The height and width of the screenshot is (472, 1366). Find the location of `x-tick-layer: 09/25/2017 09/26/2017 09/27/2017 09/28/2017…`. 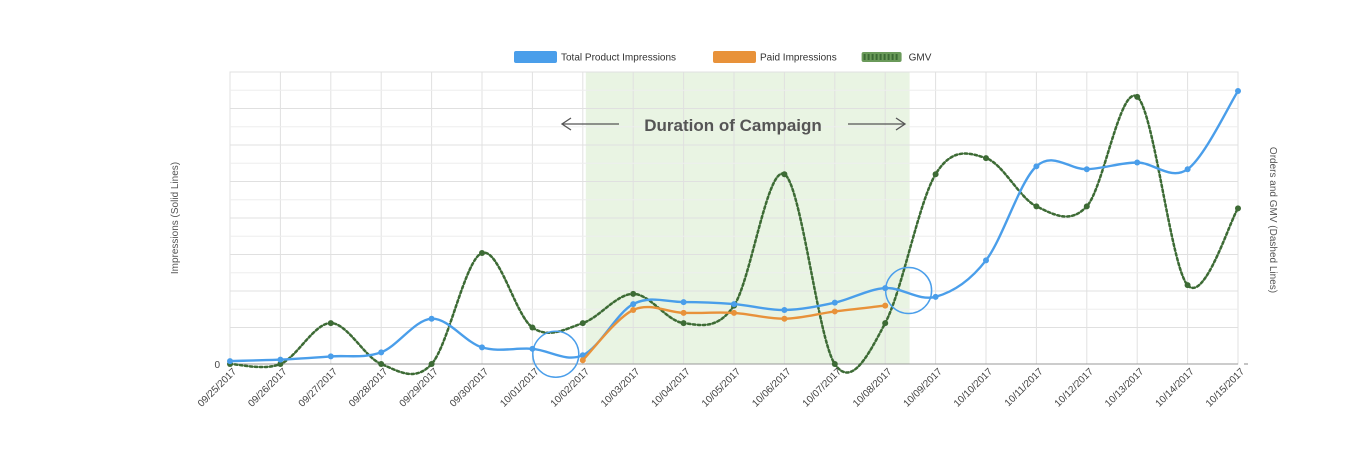

x-tick-layer: 09/25/2017 09/26/2017 09/27/2017 09/28/2017… is located at coordinates (721, 387).